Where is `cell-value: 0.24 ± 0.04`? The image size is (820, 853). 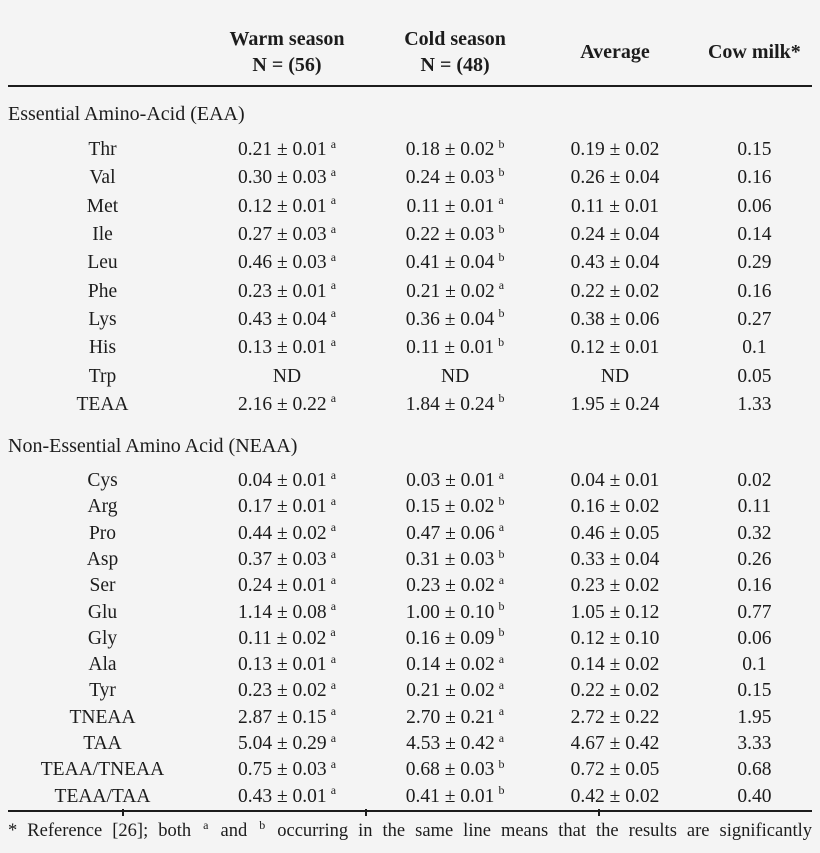 cell-value: 0.24 ± 0.04 is located at coordinates (615, 235).